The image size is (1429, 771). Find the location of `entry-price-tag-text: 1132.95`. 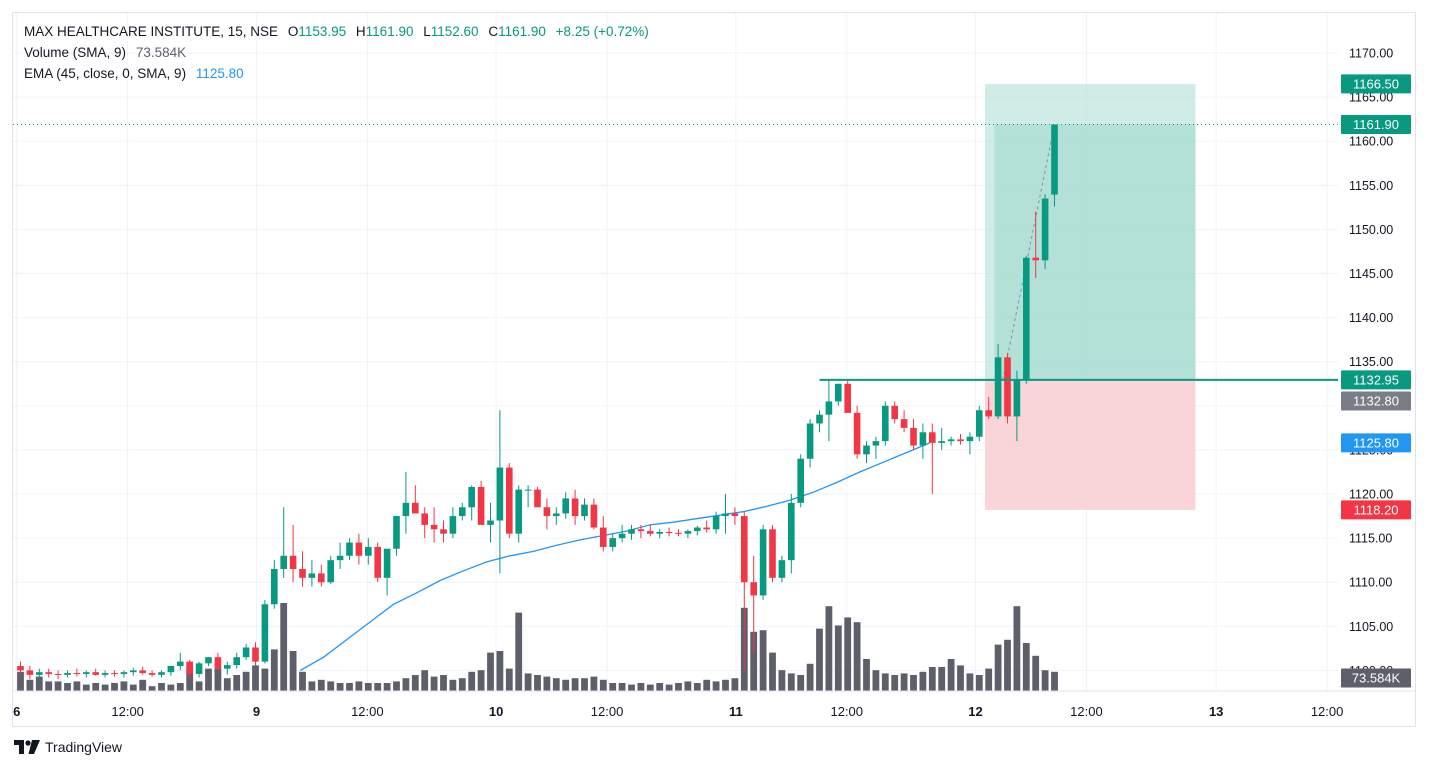

entry-price-tag-text: 1132.95 is located at coordinates (1376, 379).